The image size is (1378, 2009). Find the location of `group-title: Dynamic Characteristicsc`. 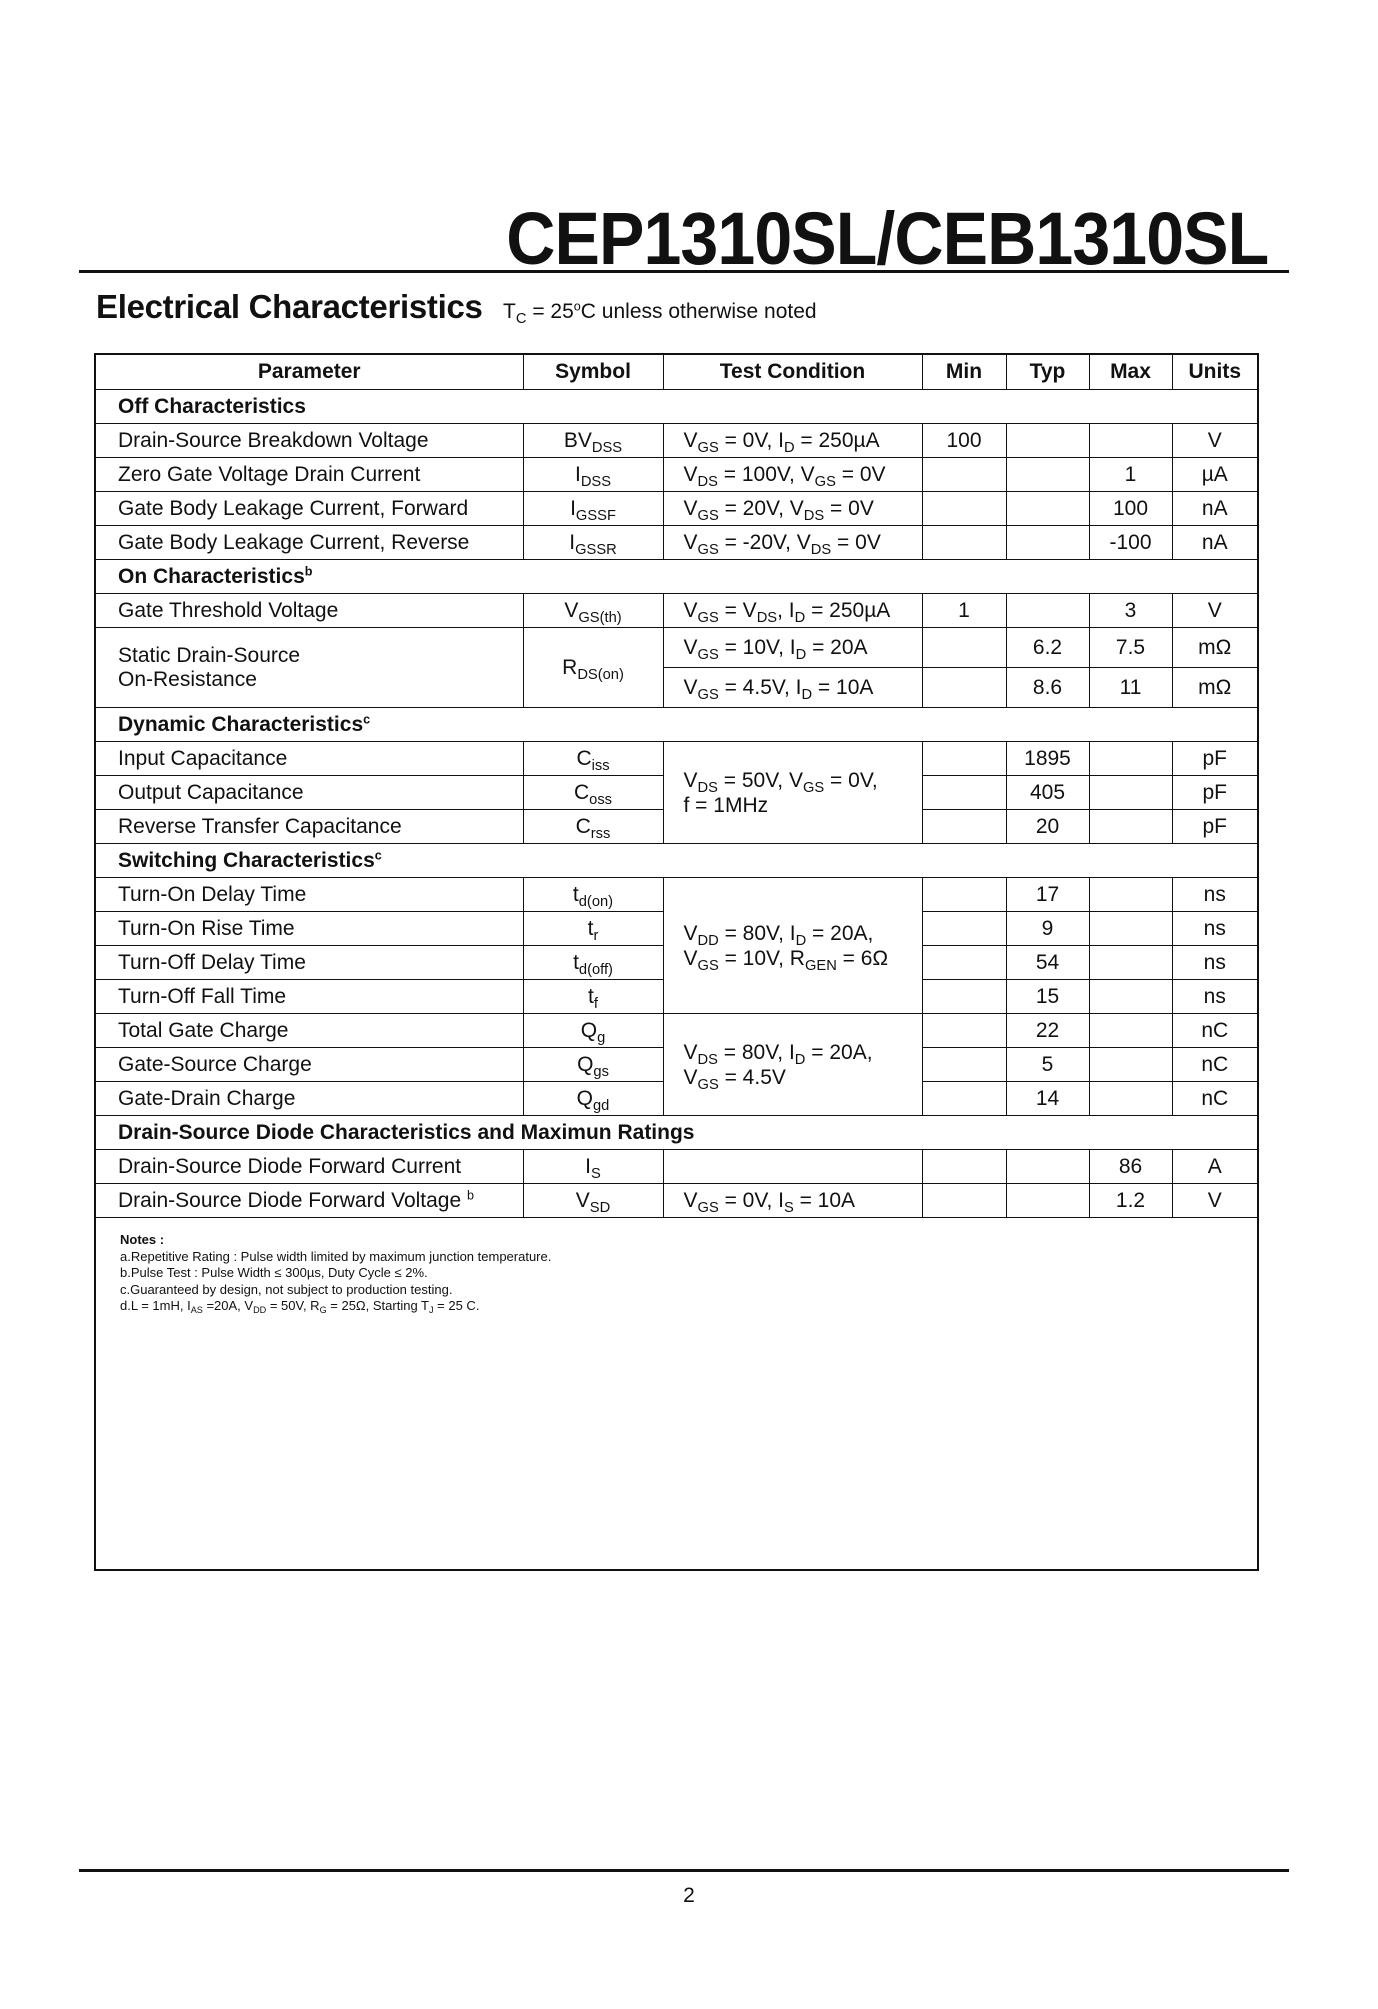

group-title: Dynamic Characteristicsc is located at coordinates (676, 724).